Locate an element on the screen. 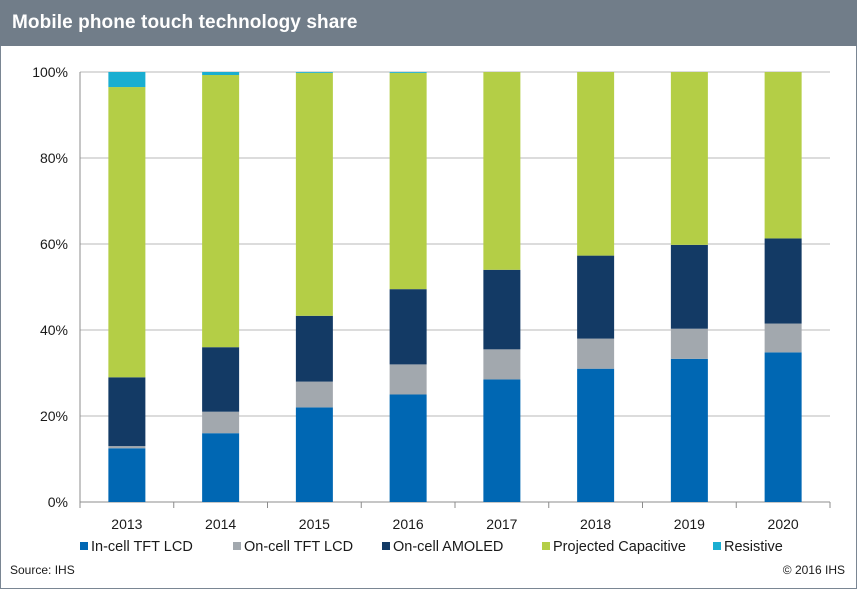 This screenshot has width=857, height=589. legend-label: On-cell TFT LCD is located at coordinates (299, 547).